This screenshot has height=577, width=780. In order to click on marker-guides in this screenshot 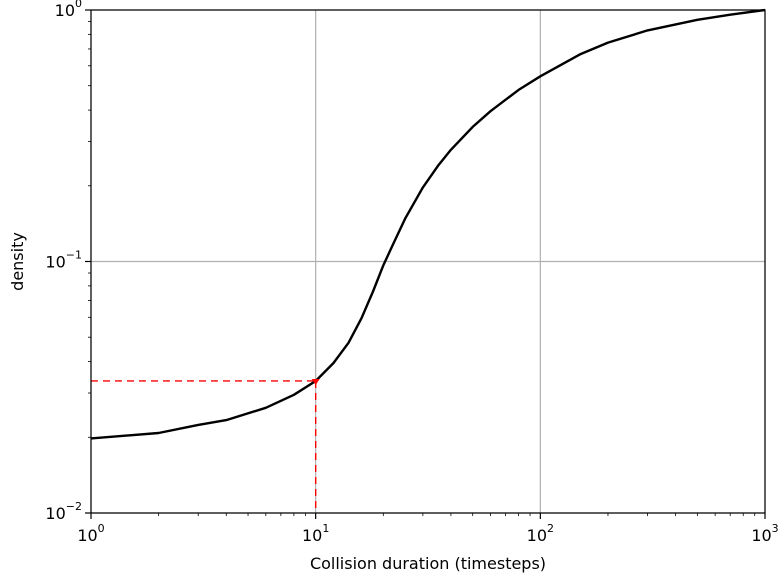, I will do `click(204, 446)`.